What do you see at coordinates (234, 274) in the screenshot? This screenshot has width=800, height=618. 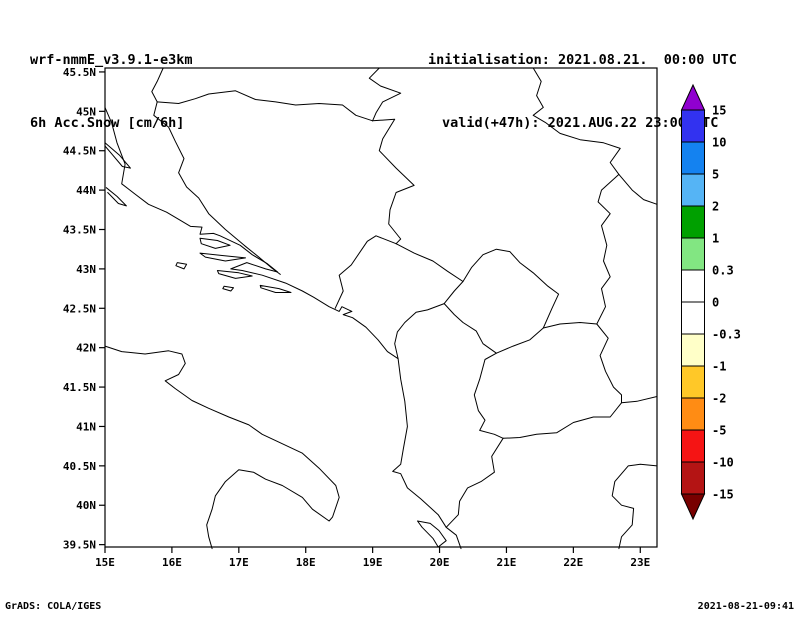 I see `island-korcula` at bounding box center [234, 274].